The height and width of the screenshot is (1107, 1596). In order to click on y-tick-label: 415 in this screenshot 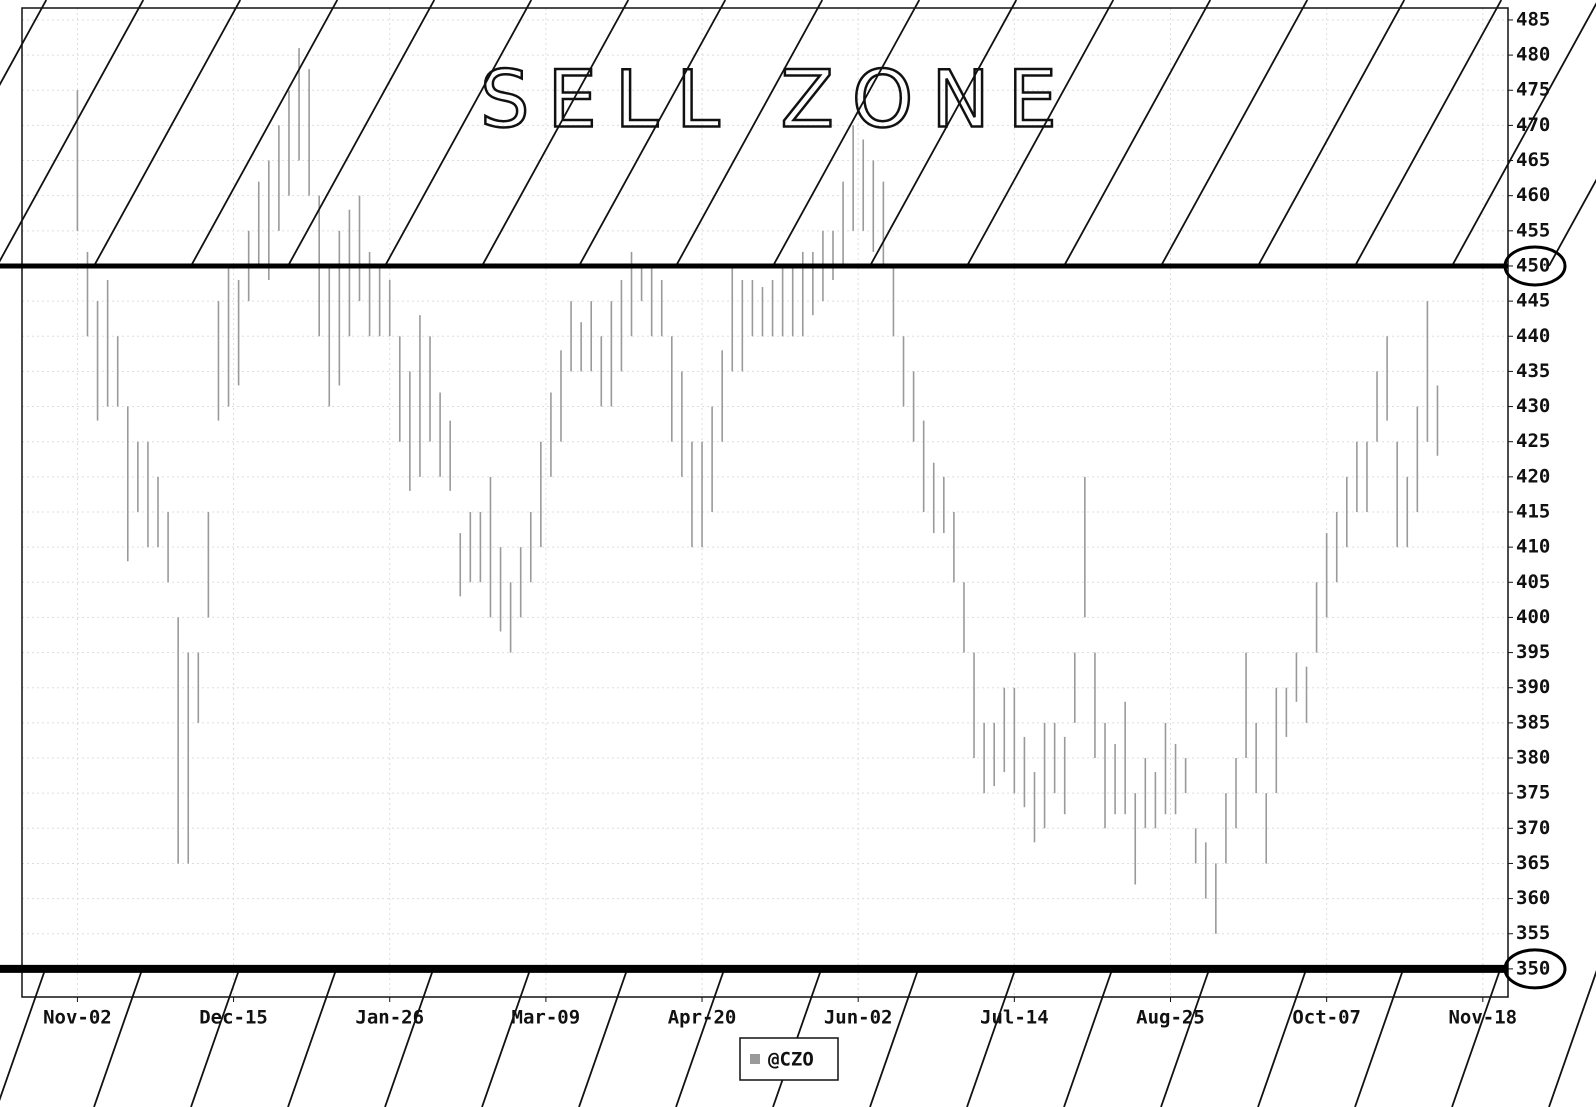, I will do `click(1533, 511)`.